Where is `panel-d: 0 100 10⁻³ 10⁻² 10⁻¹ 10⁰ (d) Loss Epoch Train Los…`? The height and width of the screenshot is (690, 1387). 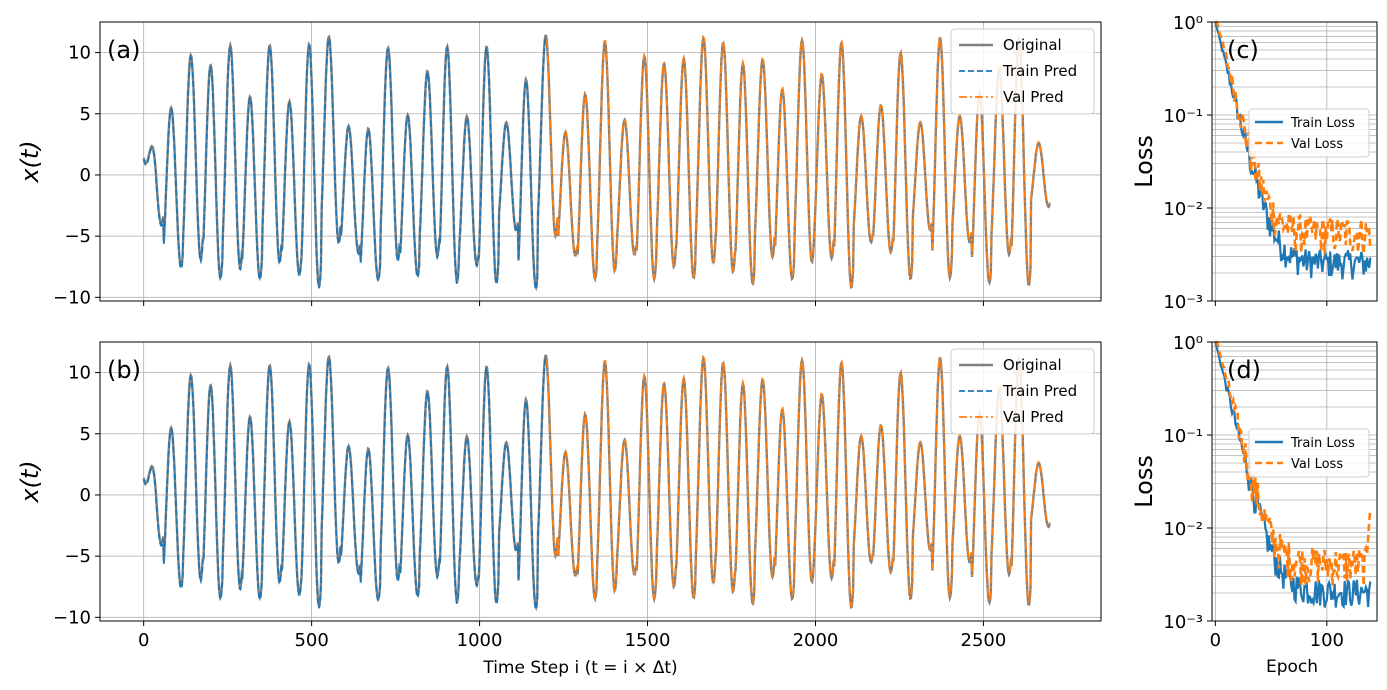 panel-d: 0 100 10⁻³ 10⁻² 10⁻¹ 10⁰ (d) Loss Epoch Train Los… is located at coordinates (1254, 505).